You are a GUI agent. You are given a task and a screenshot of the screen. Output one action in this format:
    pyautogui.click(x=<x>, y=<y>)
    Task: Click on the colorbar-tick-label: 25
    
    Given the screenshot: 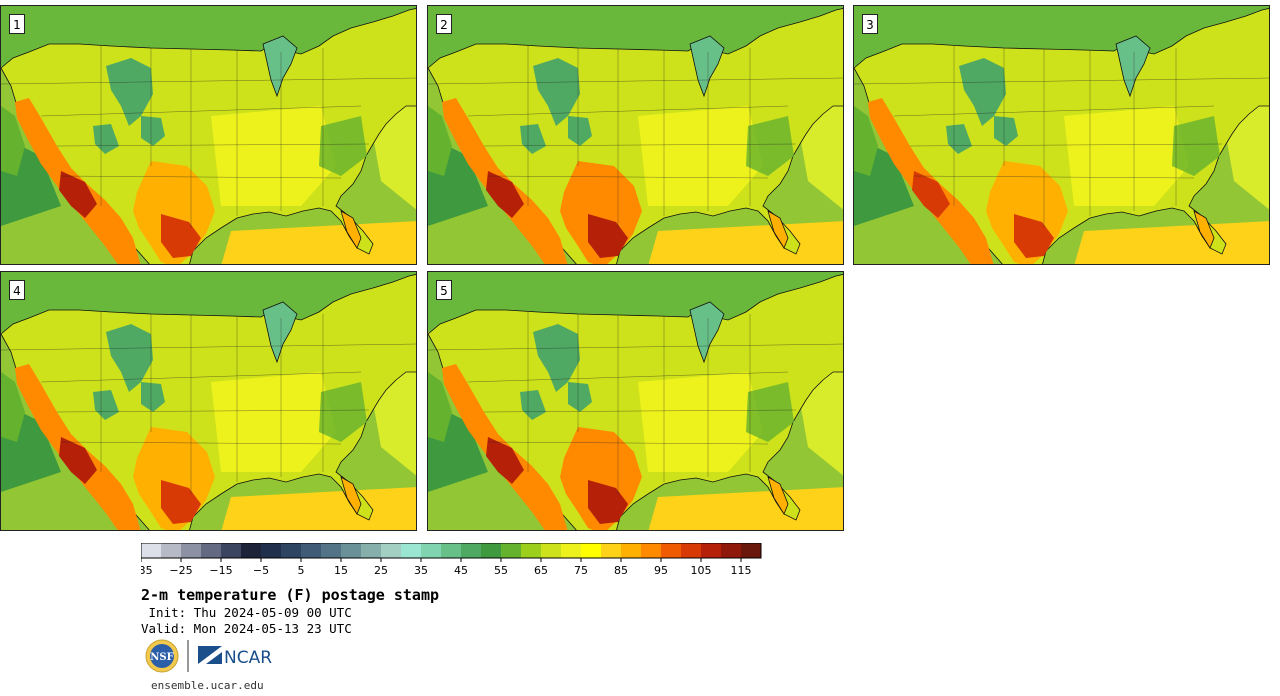 What is the action you would take?
    pyautogui.click(x=381, y=570)
    